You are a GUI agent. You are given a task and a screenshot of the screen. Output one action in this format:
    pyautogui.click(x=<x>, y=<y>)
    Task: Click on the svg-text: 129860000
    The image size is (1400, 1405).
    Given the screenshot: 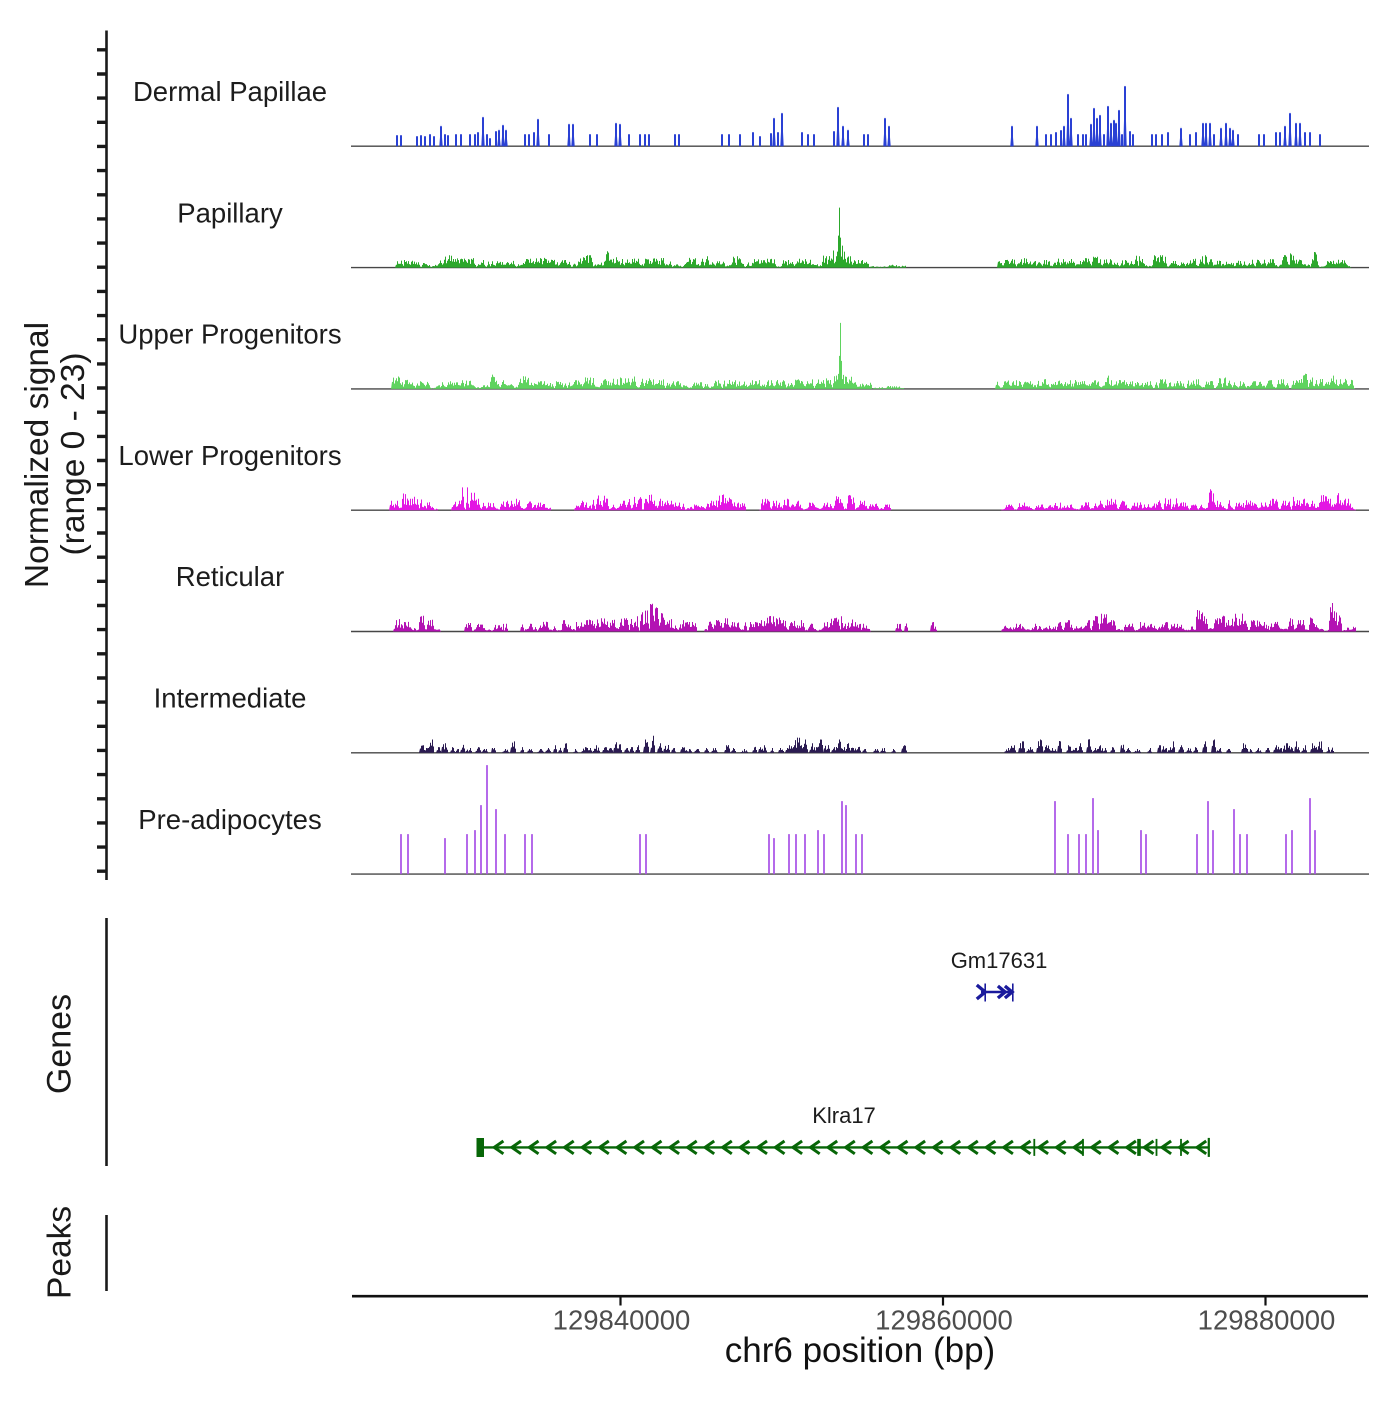 What is the action you would take?
    pyautogui.click(x=944, y=1320)
    